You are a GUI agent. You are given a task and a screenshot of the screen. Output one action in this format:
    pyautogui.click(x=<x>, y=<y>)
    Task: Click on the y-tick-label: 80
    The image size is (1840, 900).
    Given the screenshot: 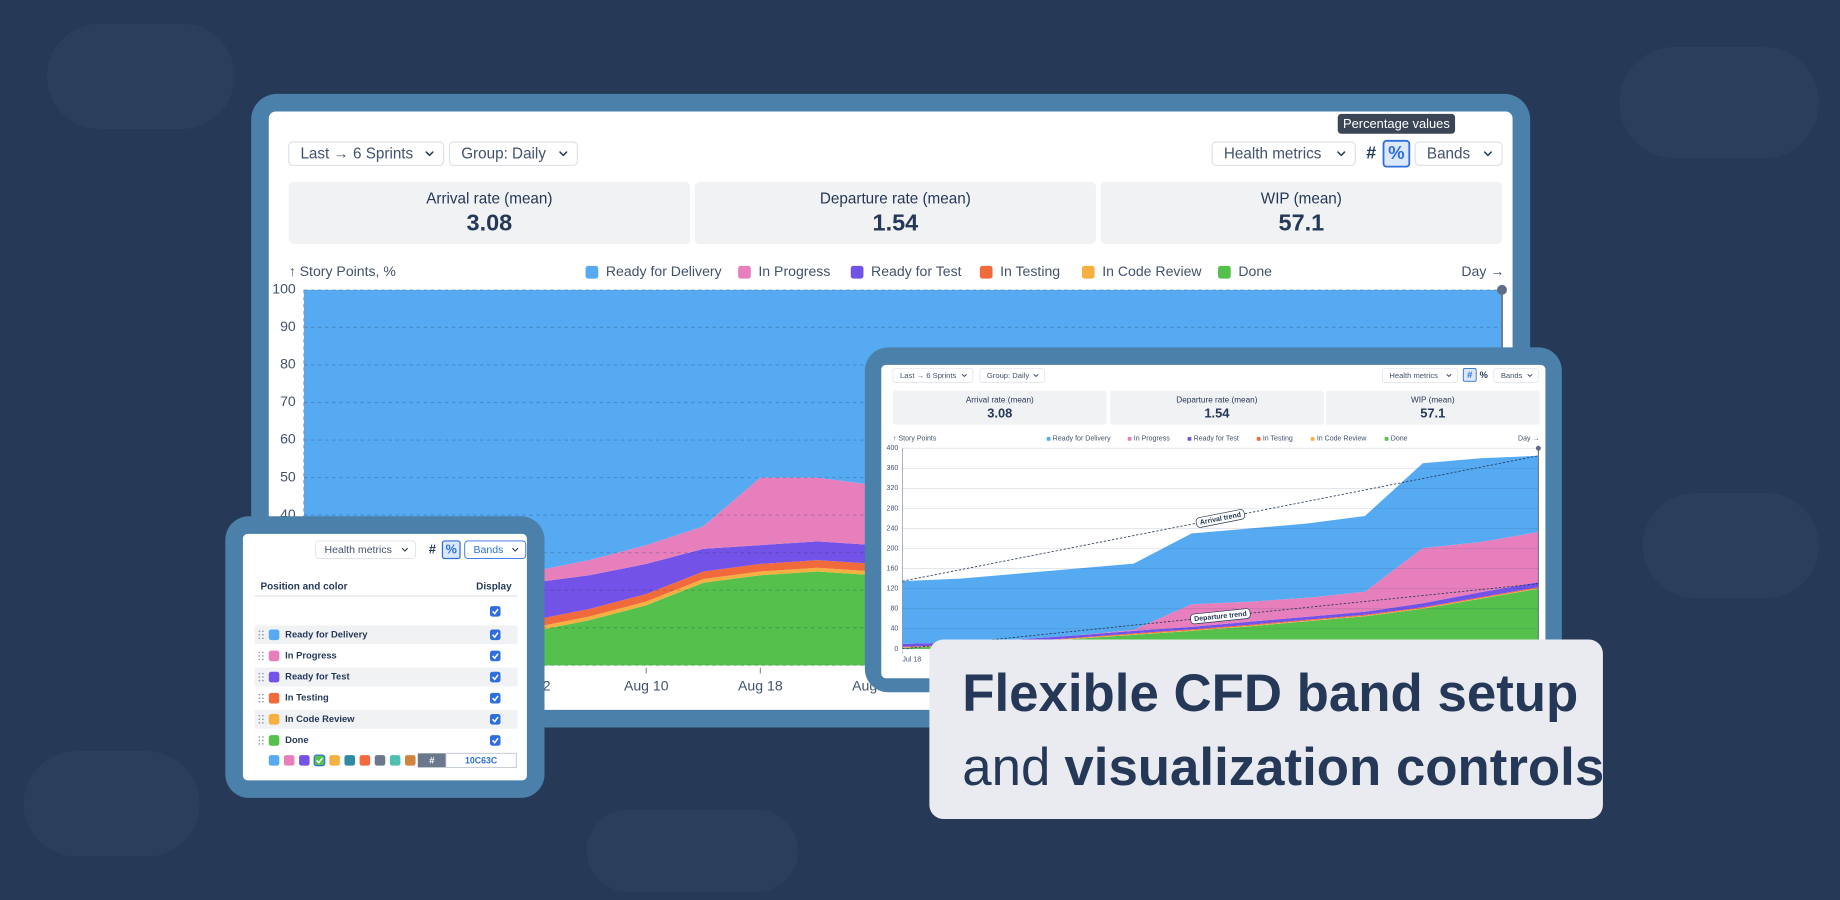 What is the action you would take?
    pyautogui.click(x=288, y=364)
    